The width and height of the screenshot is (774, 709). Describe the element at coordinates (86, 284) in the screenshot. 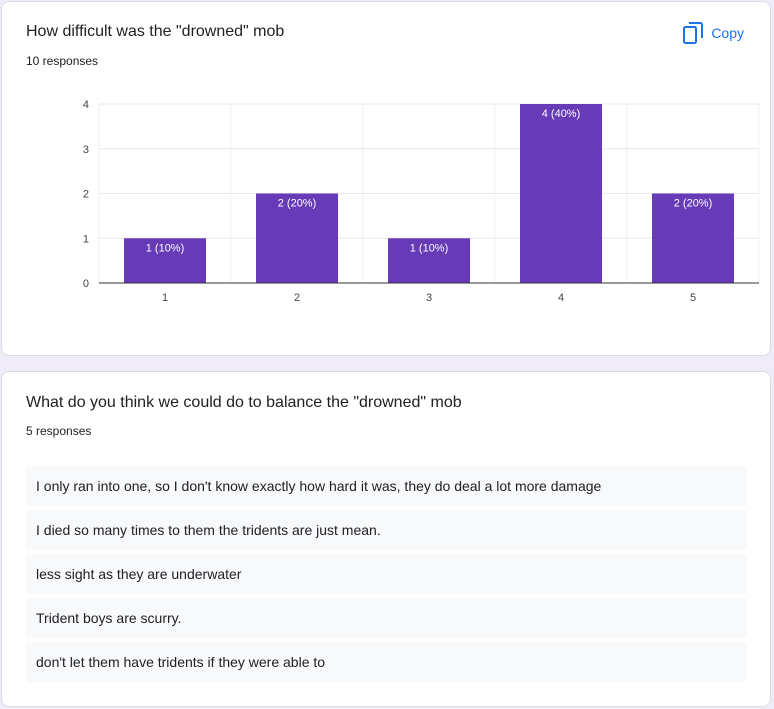

I see `y-tick-label: 0` at that location.